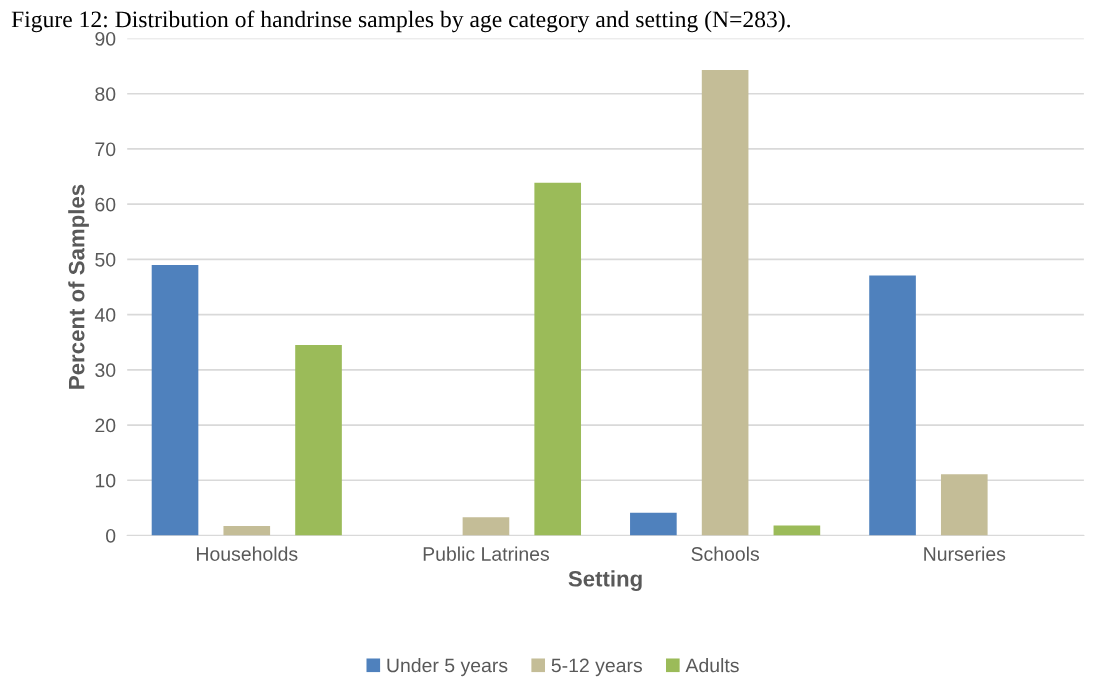 This screenshot has width=1106, height=700. I want to click on legend-label: Adults, so click(712, 665).